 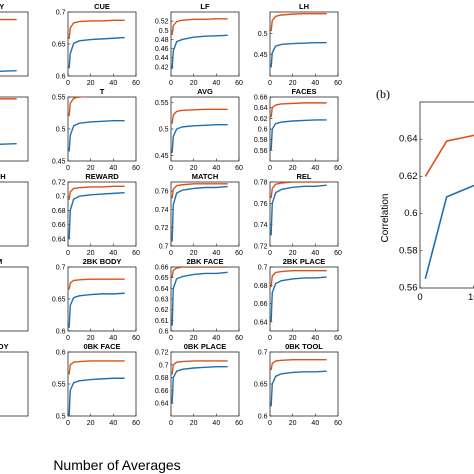 What do you see at coordinates (3, 176) in the screenshot?
I see `subplot-title: UNISH` at bounding box center [3, 176].